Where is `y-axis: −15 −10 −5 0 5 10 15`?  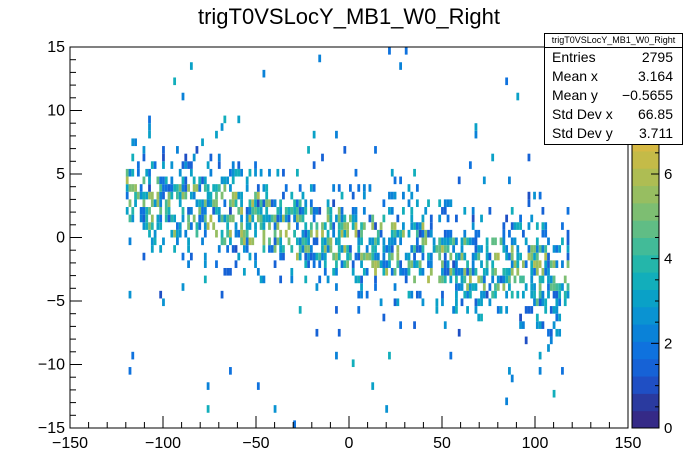 y-axis: −15 −10 −5 0 5 10 15 is located at coordinates (60, 238).